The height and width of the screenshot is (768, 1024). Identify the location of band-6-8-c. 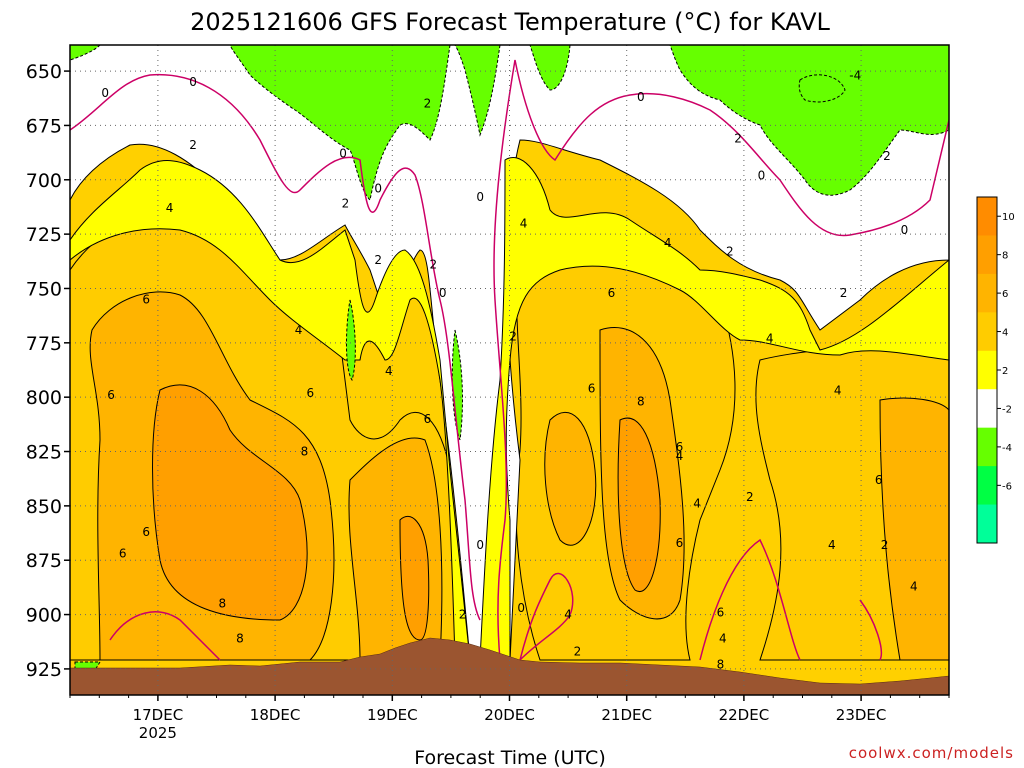
(570, 478).